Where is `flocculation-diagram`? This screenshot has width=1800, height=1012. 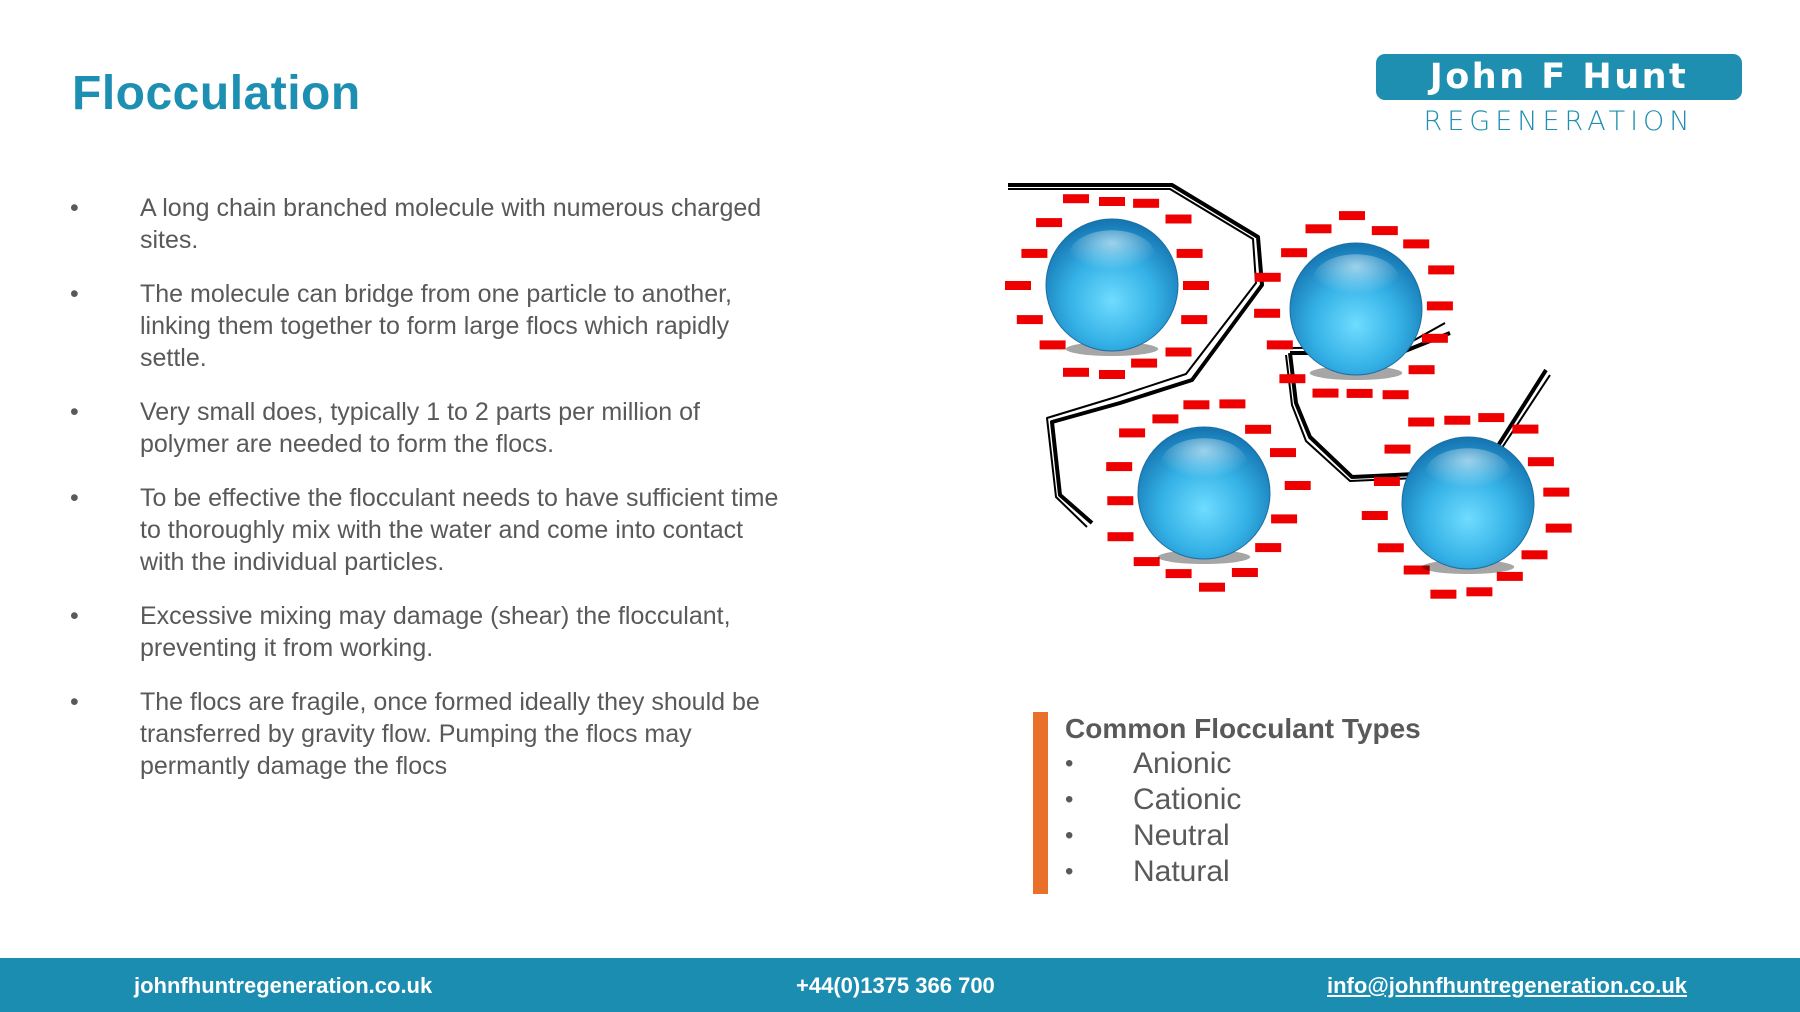 flocculation-diagram is located at coordinates (1288, 391).